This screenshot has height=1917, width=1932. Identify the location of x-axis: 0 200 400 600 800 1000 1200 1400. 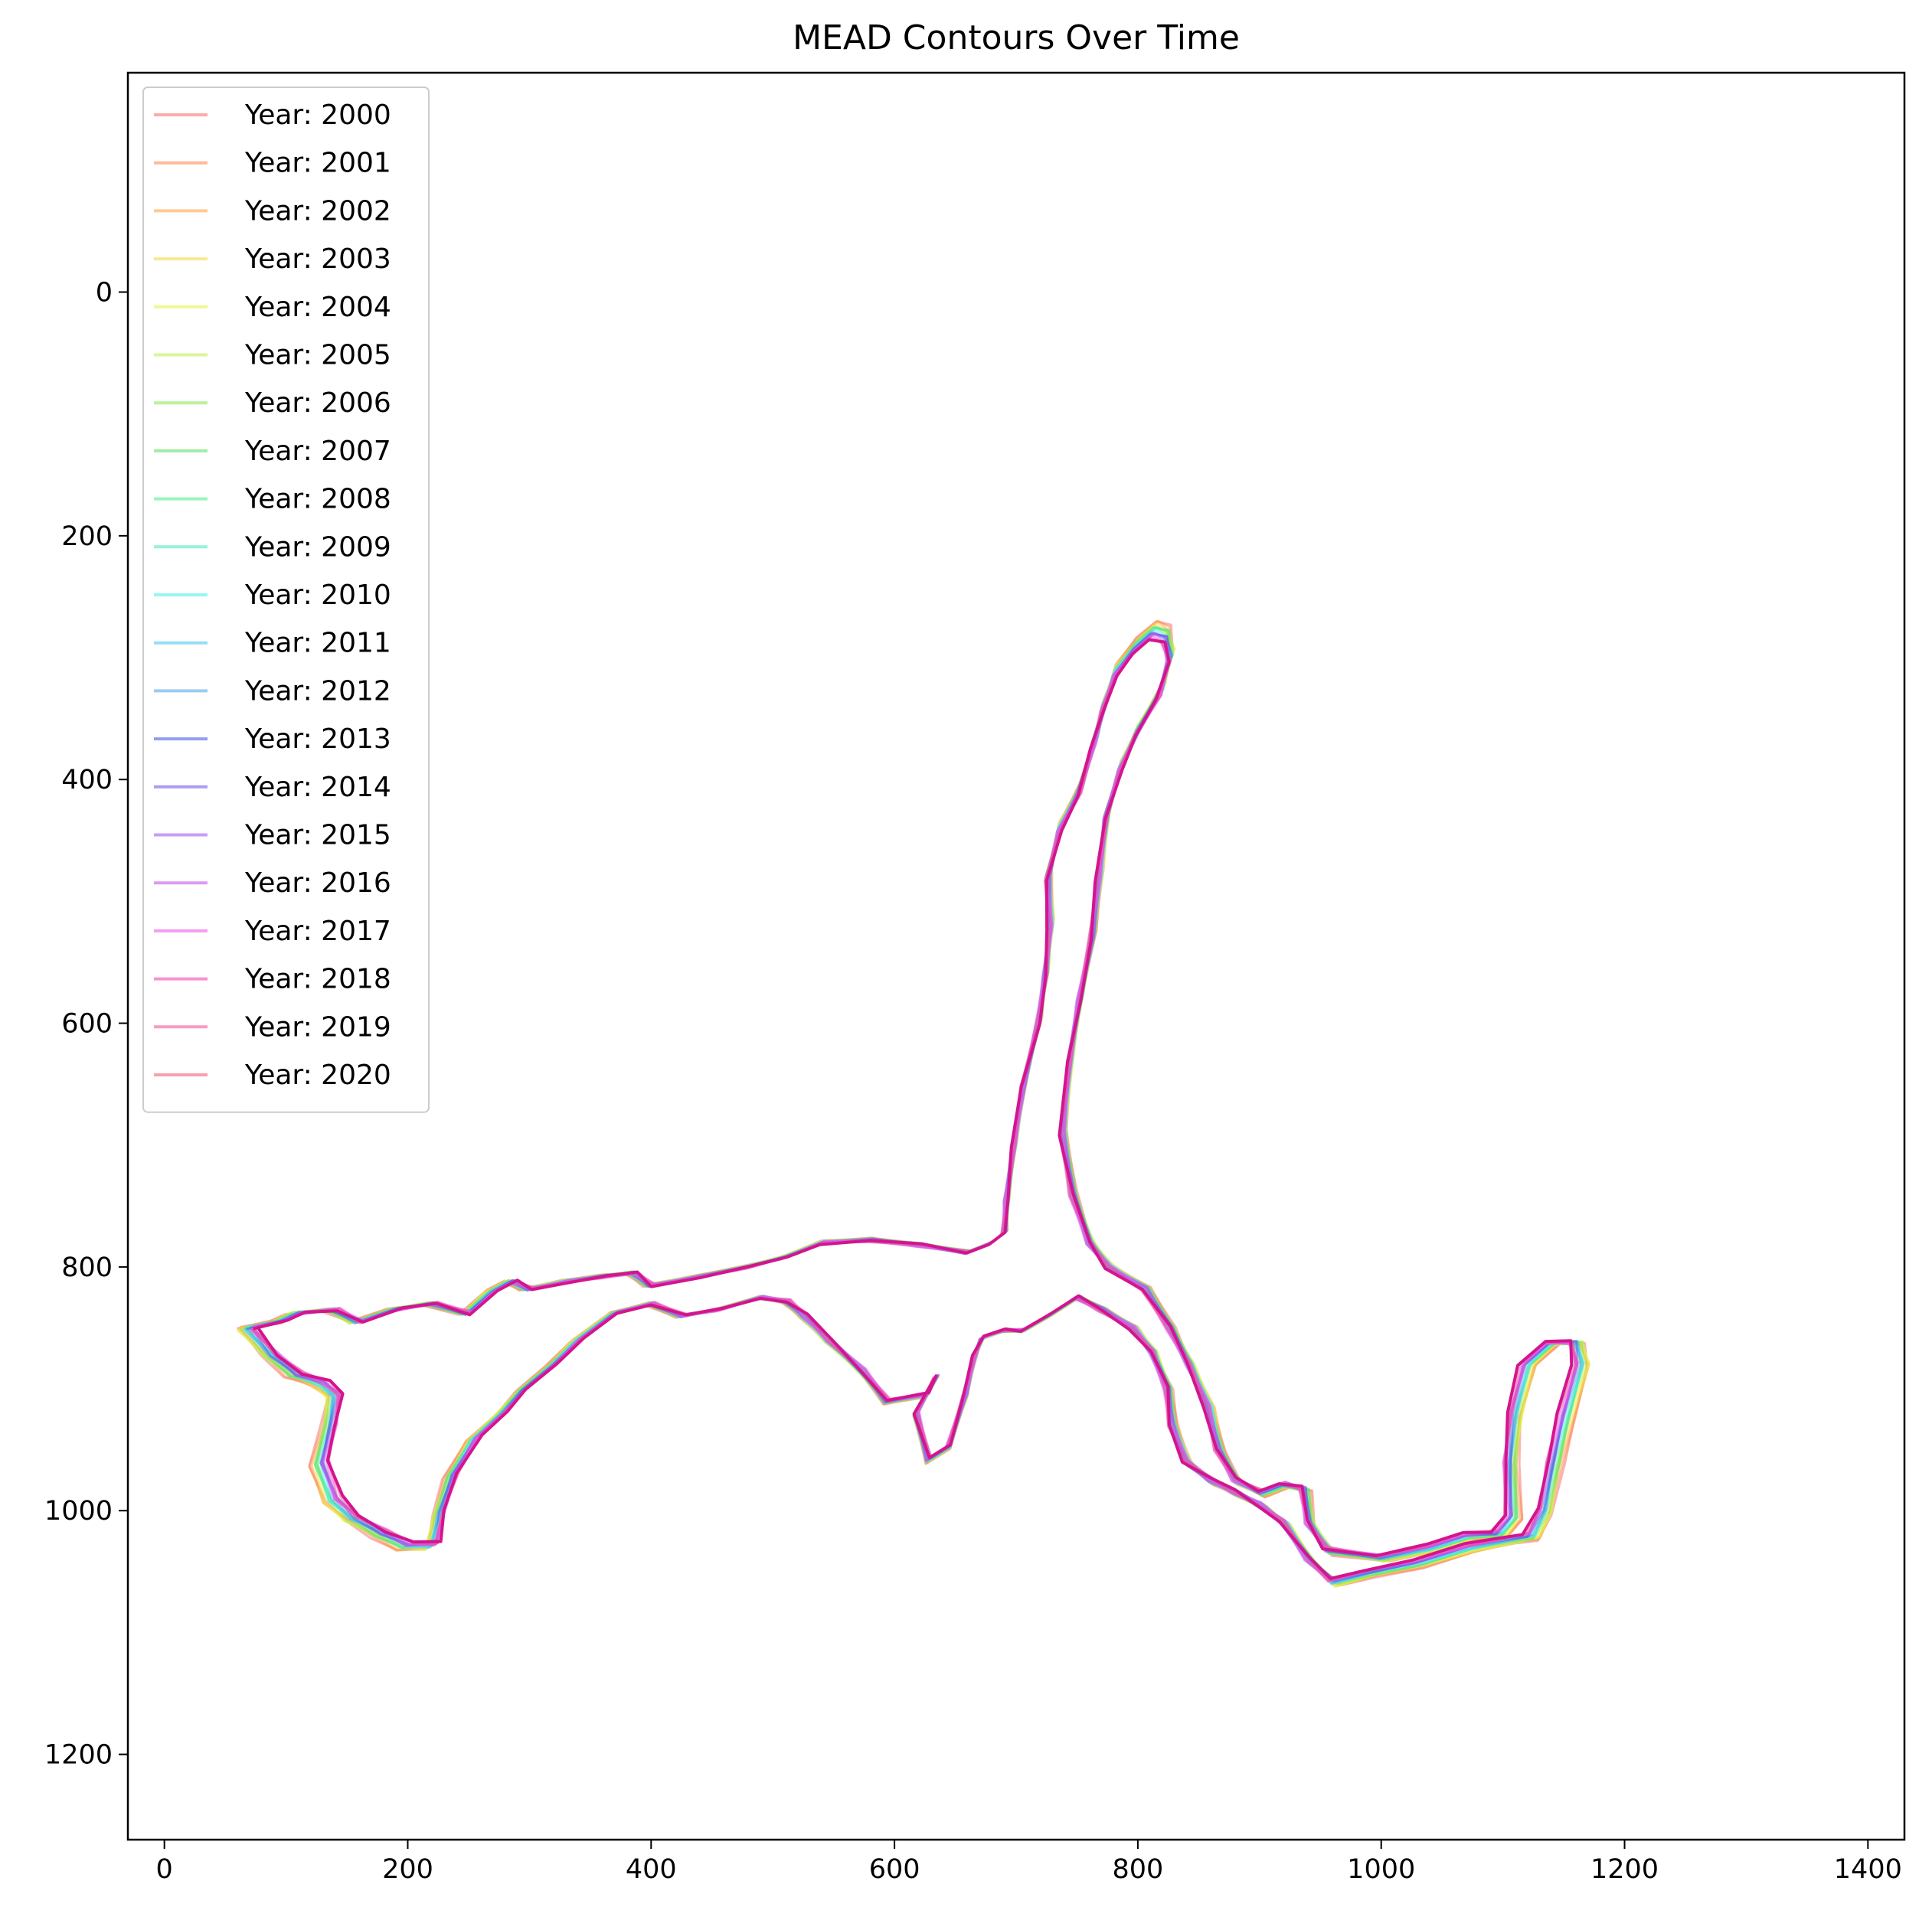
(1029, 1863).